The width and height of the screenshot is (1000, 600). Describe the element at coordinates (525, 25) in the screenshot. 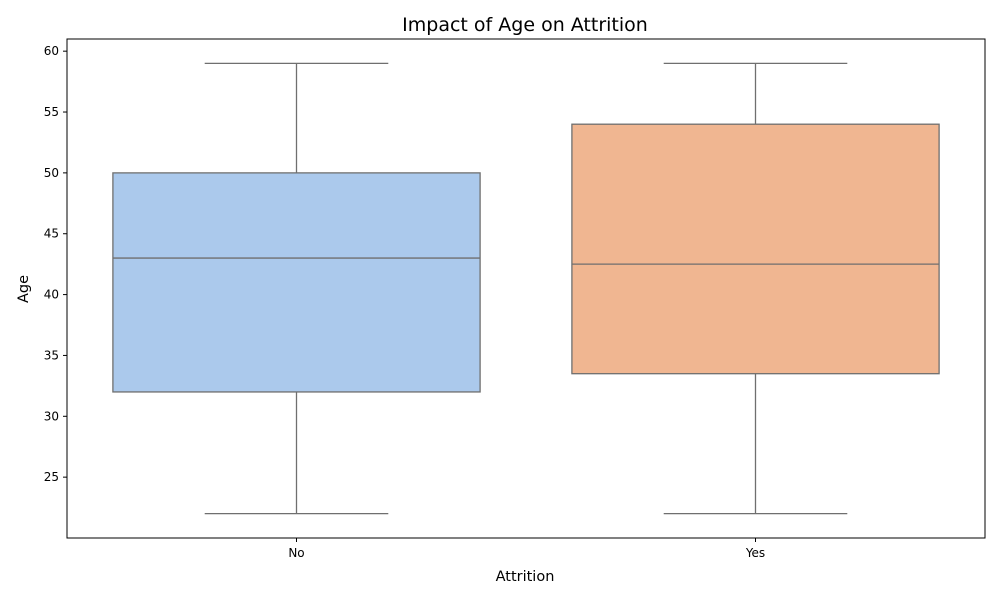

I see `chart-title: Impact of Age on Attrition` at that location.